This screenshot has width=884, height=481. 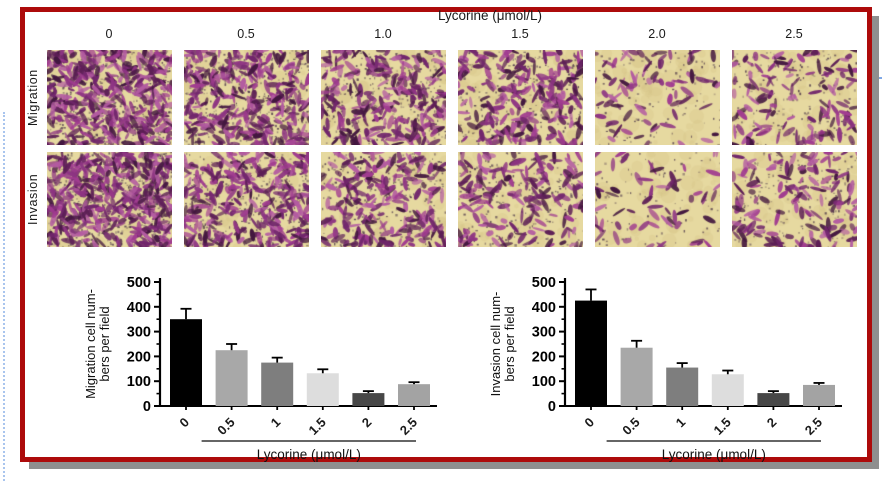 What do you see at coordinates (383, 199) in the screenshot?
I see `micrograph-invasion-1.0` at bounding box center [383, 199].